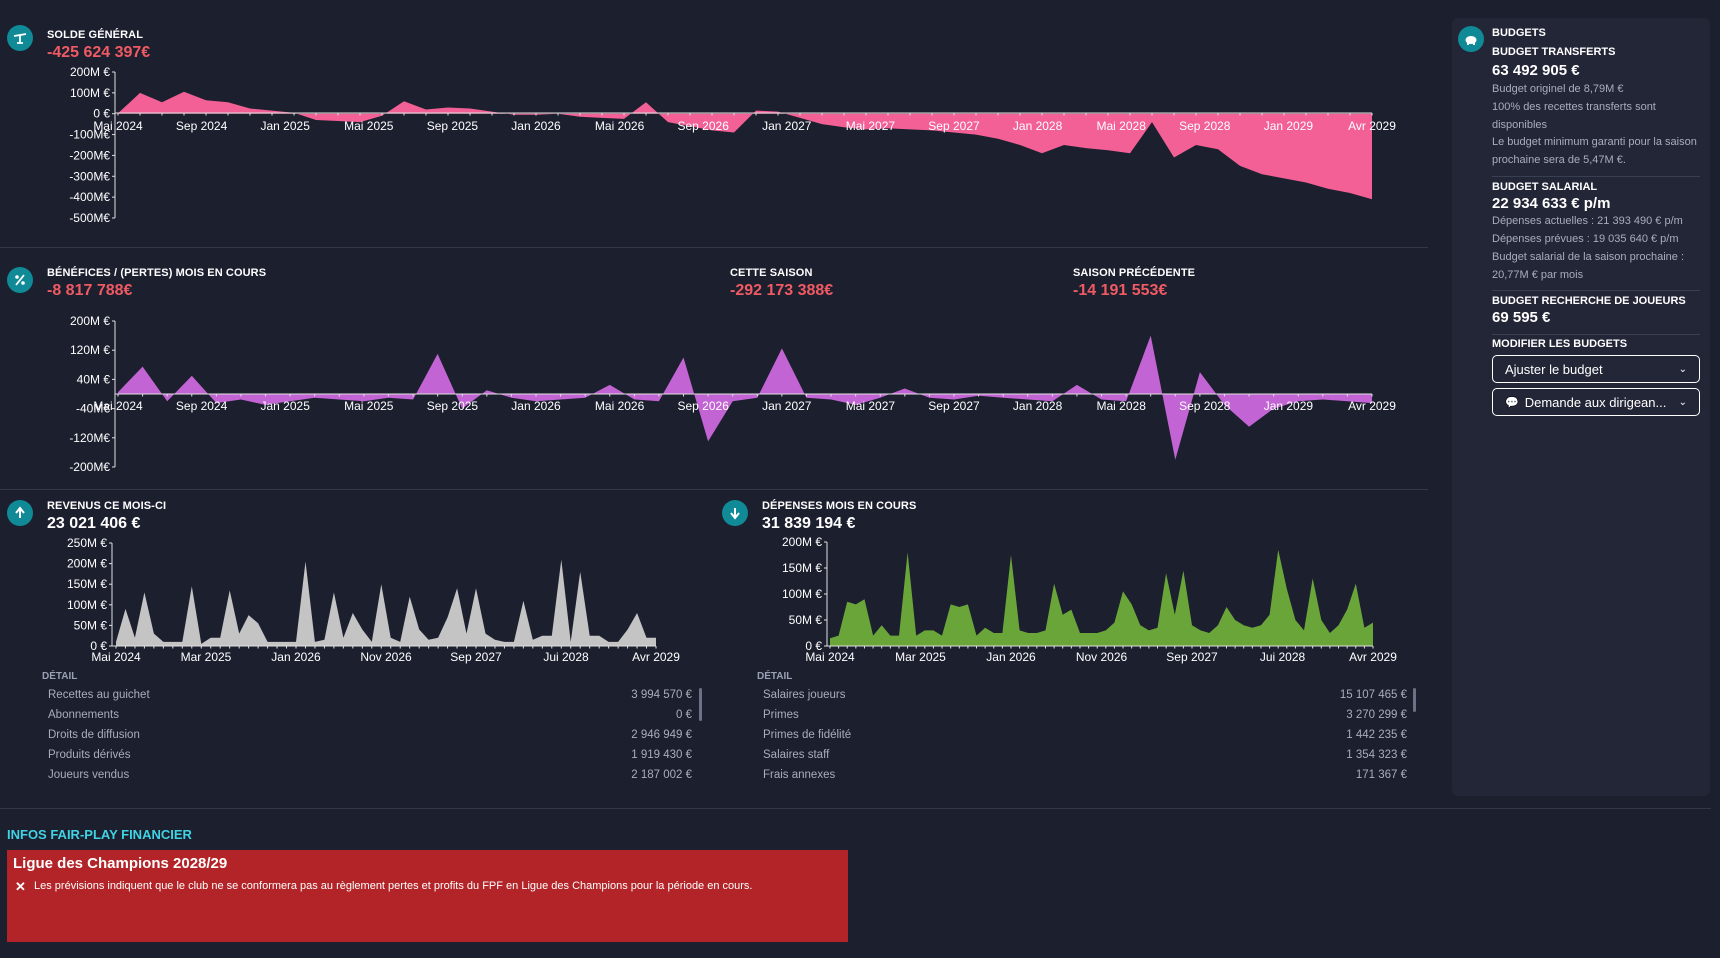 The width and height of the screenshot is (1720, 958). Describe the element at coordinates (1587, 221) in the screenshot. I see `wage-note-current: Dépenses actuelles : 21 393 490 € p/m` at that location.